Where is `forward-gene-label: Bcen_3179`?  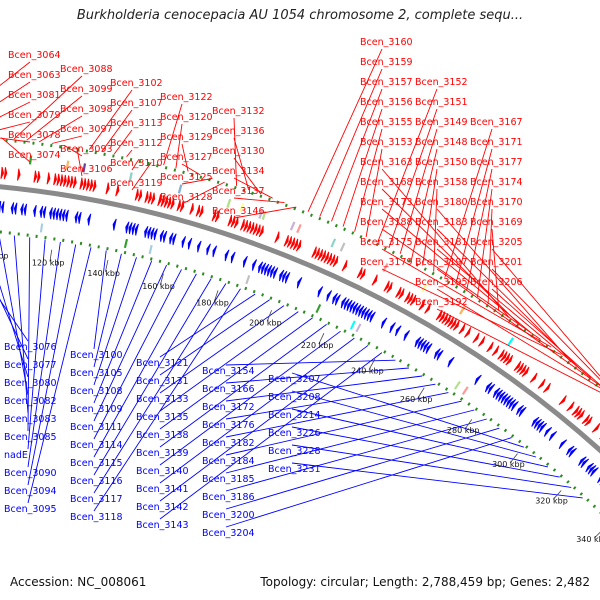 forward-gene-label: Bcen_3179 is located at coordinates (386, 262).